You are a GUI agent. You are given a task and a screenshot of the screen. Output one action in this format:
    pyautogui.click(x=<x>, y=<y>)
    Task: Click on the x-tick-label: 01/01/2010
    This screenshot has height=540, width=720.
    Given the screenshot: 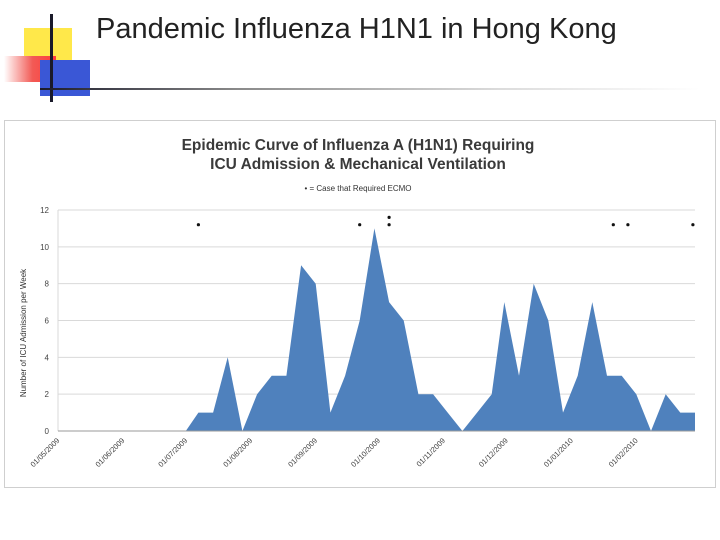 What is the action you would take?
    pyautogui.click(x=558, y=452)
    